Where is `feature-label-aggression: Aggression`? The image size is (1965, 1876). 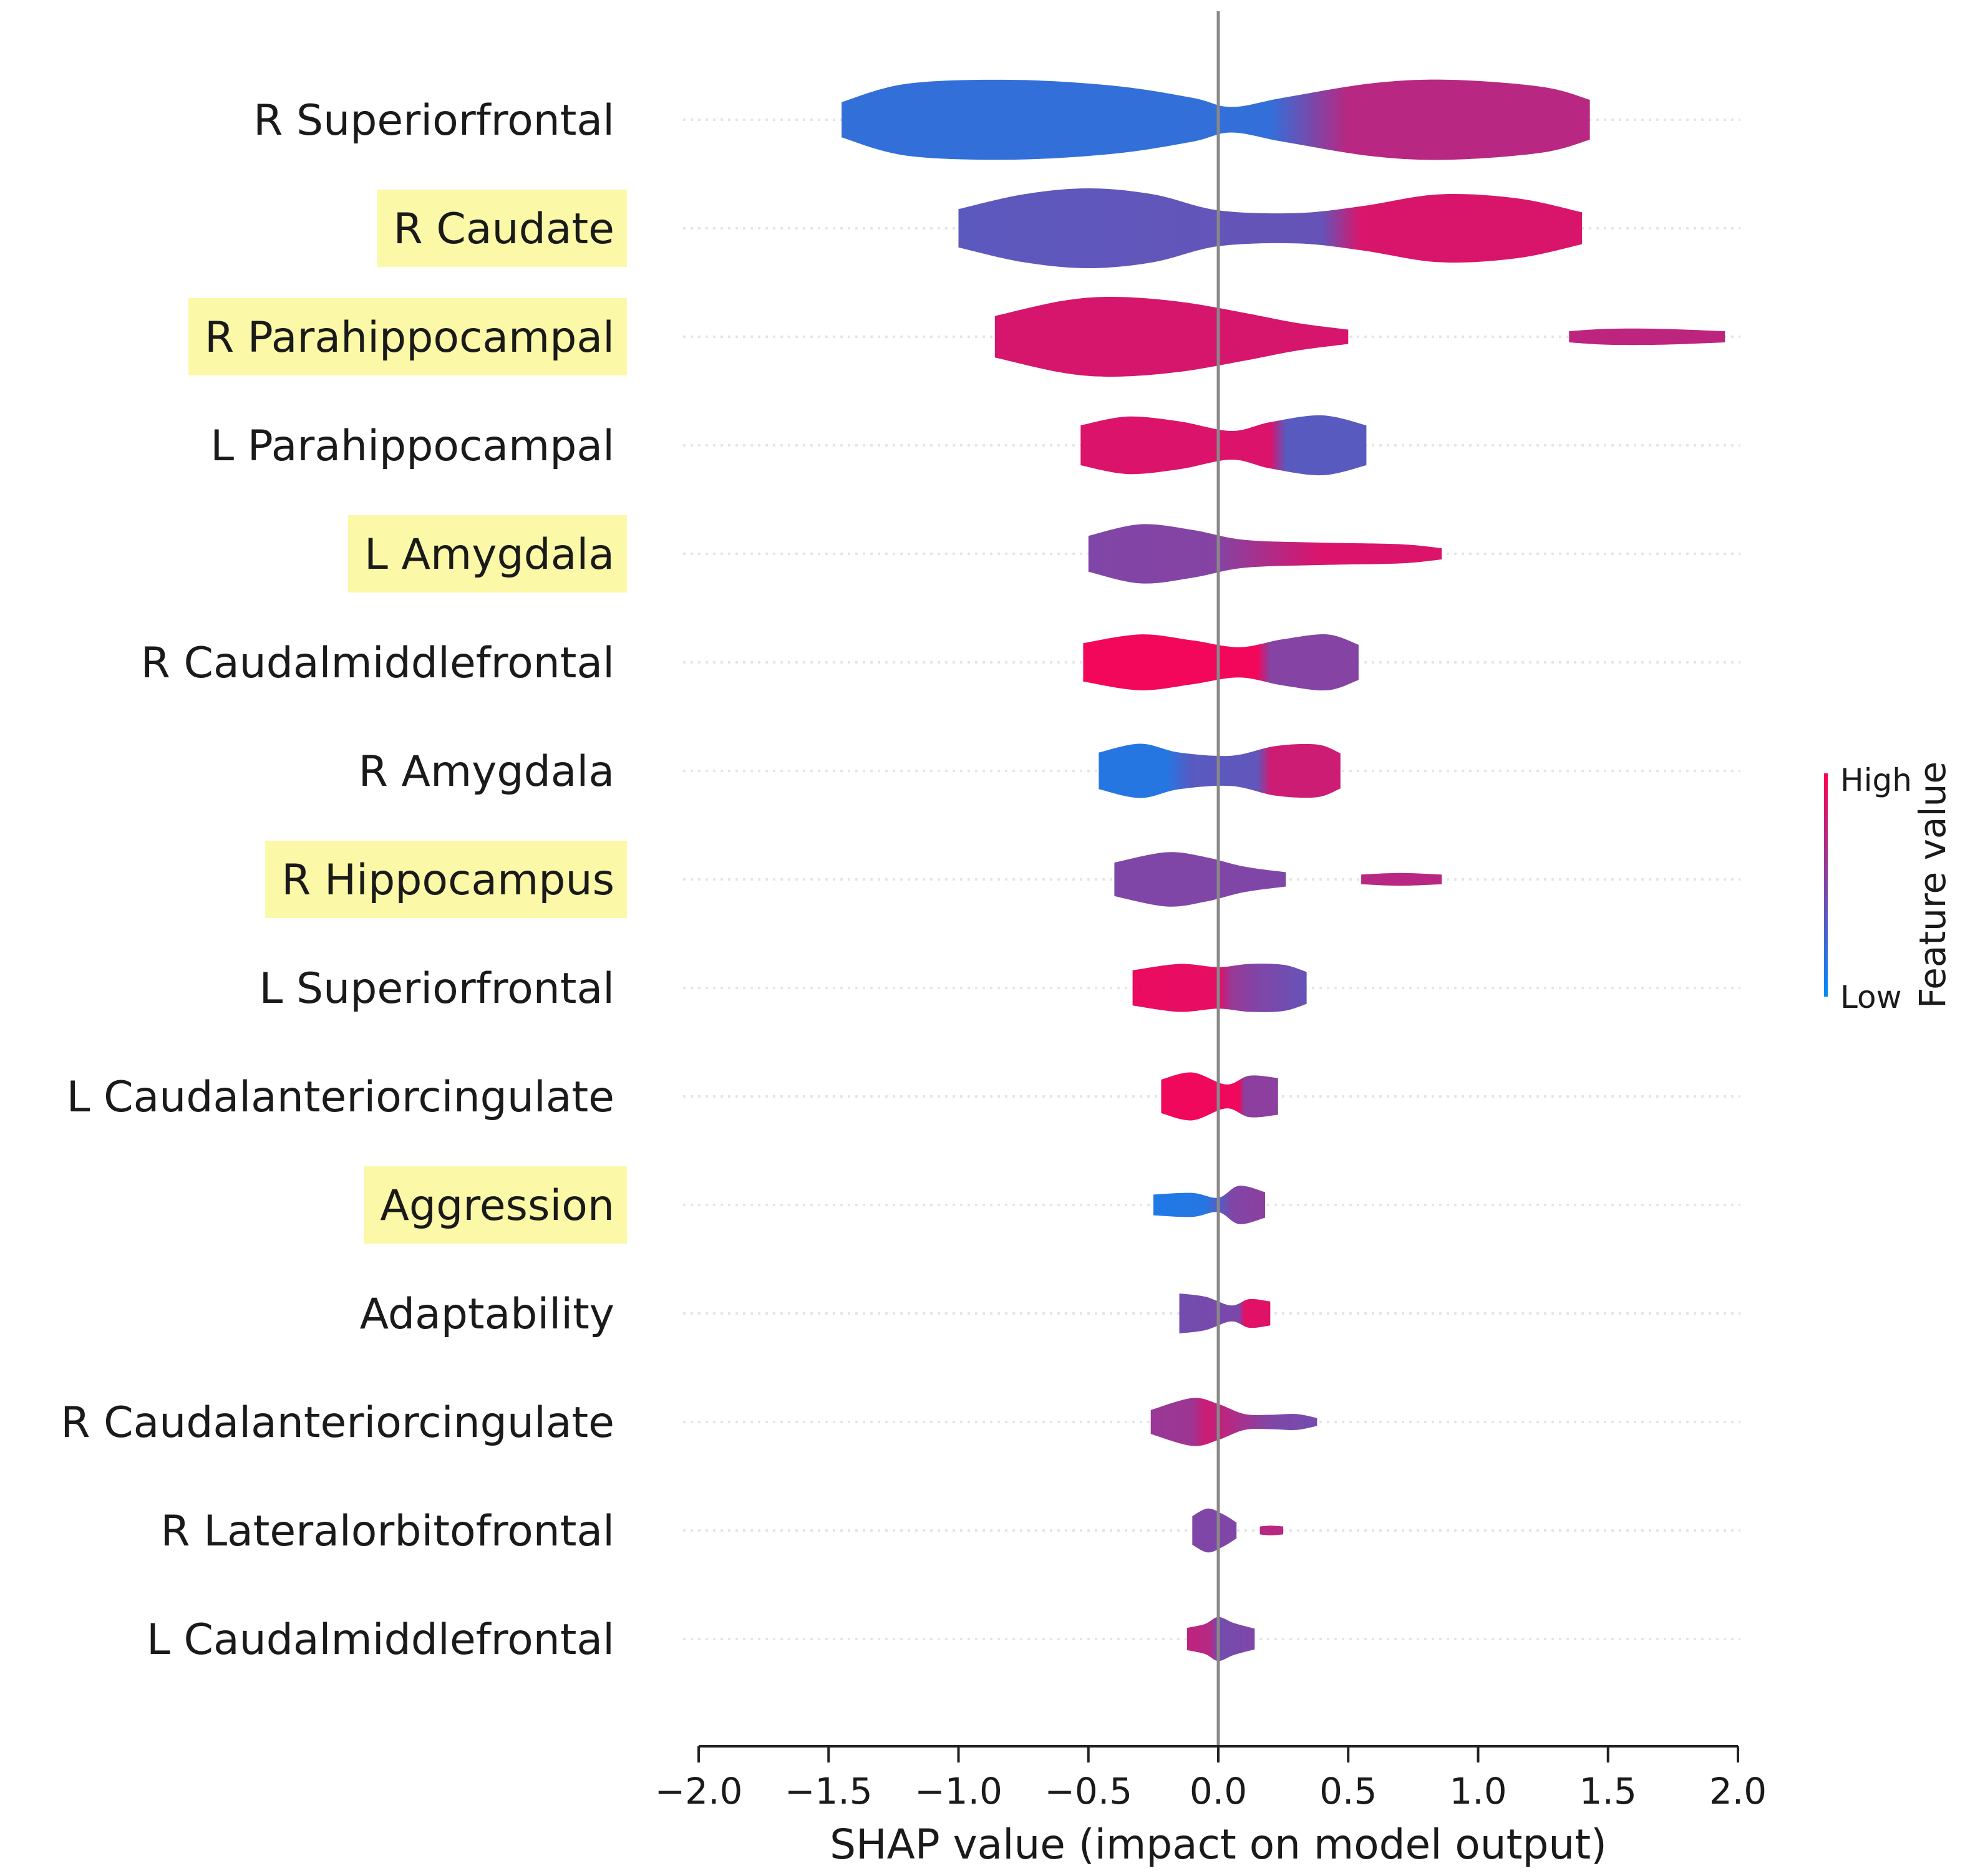
feature-label-aggression: Aggression is located at coordinates (497, 1206).